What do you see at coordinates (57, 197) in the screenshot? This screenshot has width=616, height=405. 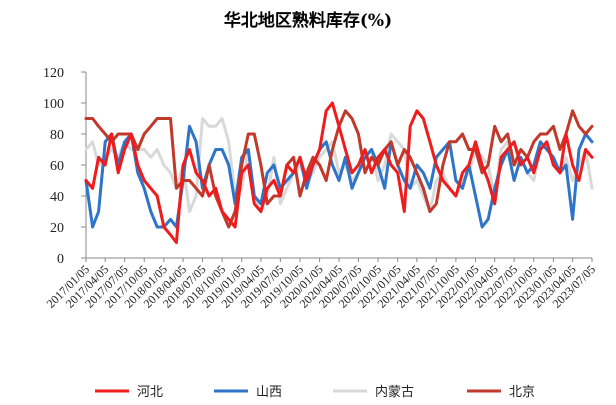 I see `y-tick-label: 40` at bounding box center [57, 197].